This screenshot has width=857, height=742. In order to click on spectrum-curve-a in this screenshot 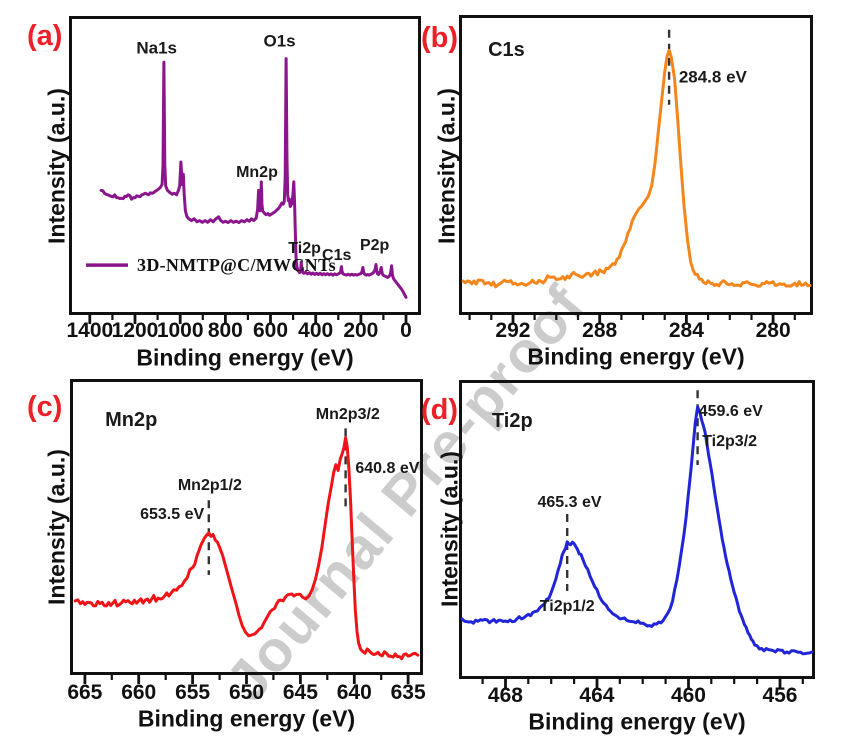, I will do `click(253, 178)`.